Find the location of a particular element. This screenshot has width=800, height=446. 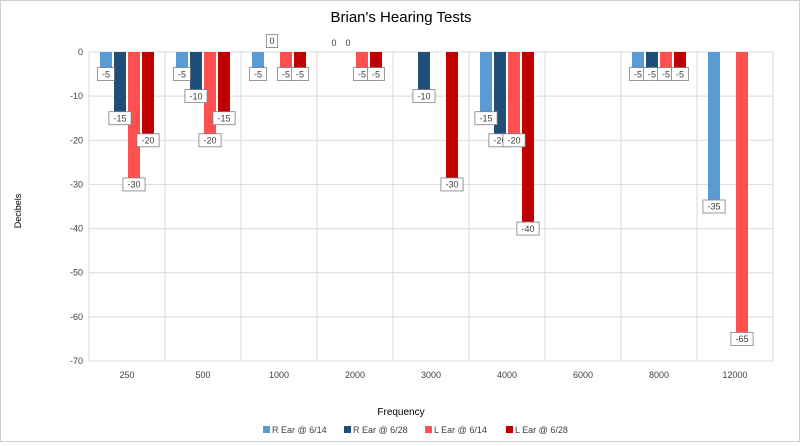

y-tick-label: -60 is located at coordinates (76, 317).